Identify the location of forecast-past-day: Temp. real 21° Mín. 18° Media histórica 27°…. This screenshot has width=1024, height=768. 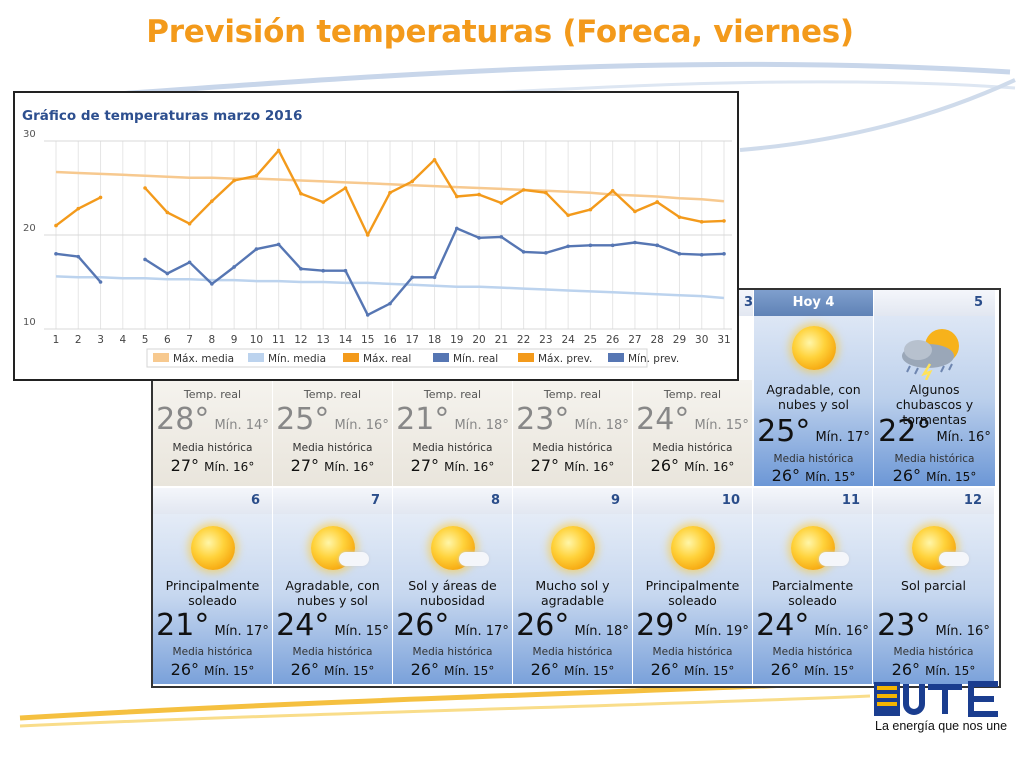
(453, 433).